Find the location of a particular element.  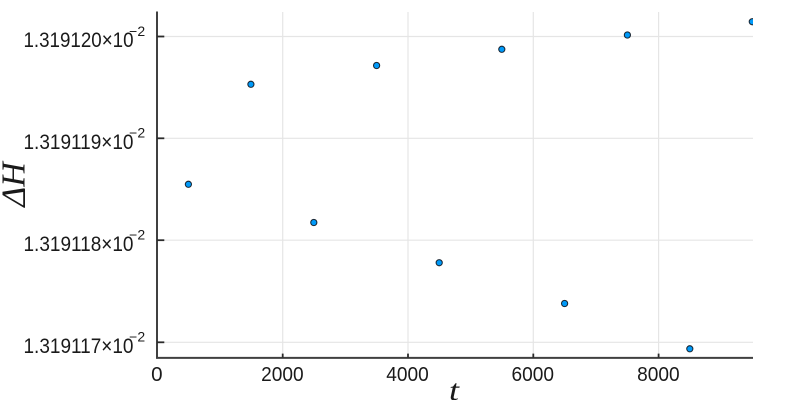

svg-text: ΔH is located at coordinates (16, 184).